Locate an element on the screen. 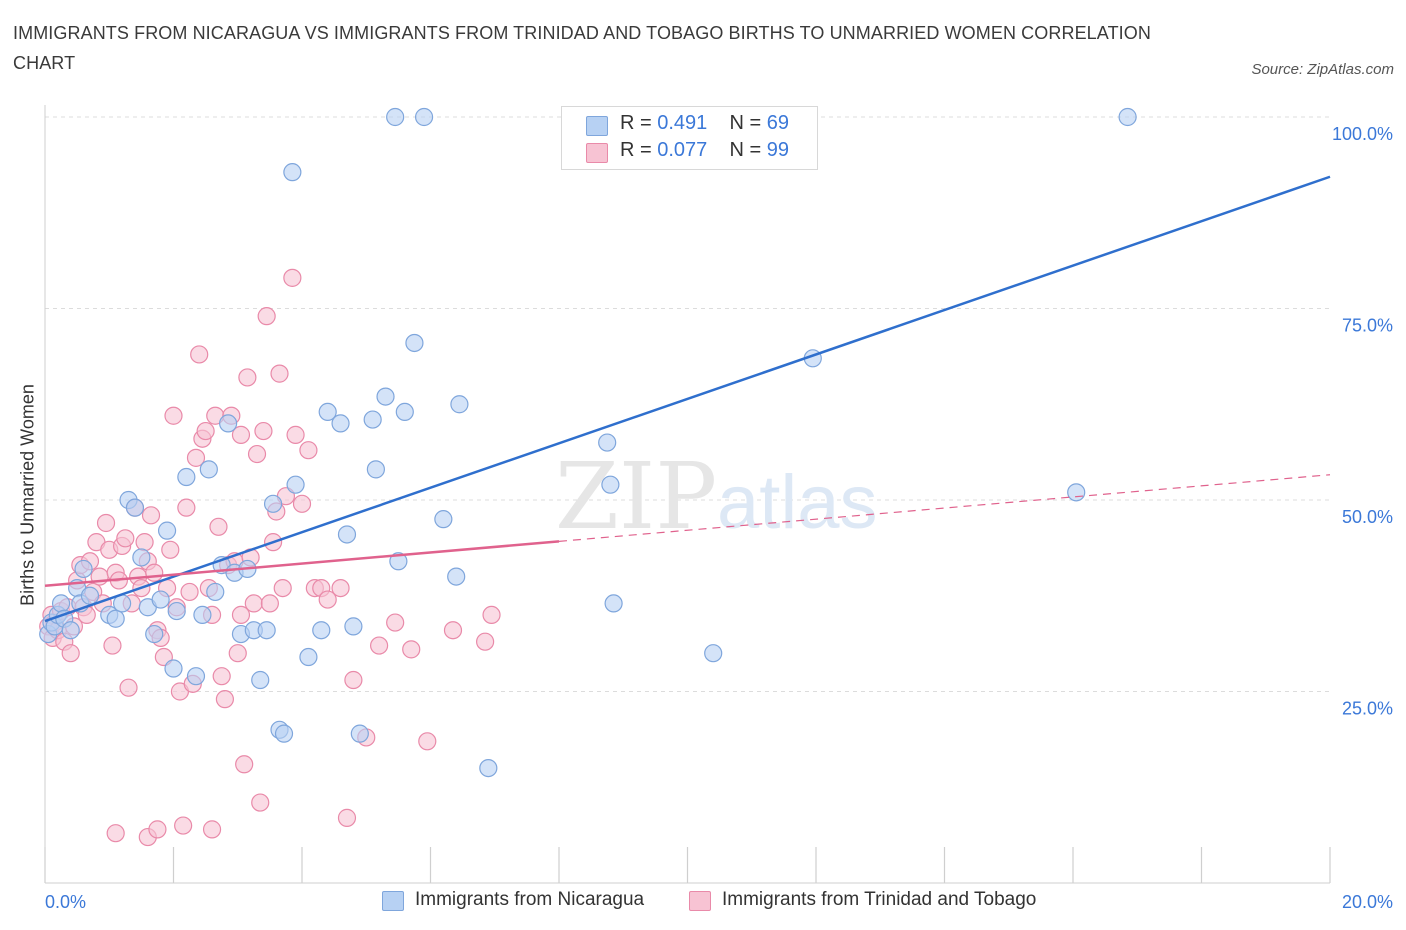 This screenshot has width=1406, height=930. y-tick-label: 75.0% is located at coordinates (1367, 326).